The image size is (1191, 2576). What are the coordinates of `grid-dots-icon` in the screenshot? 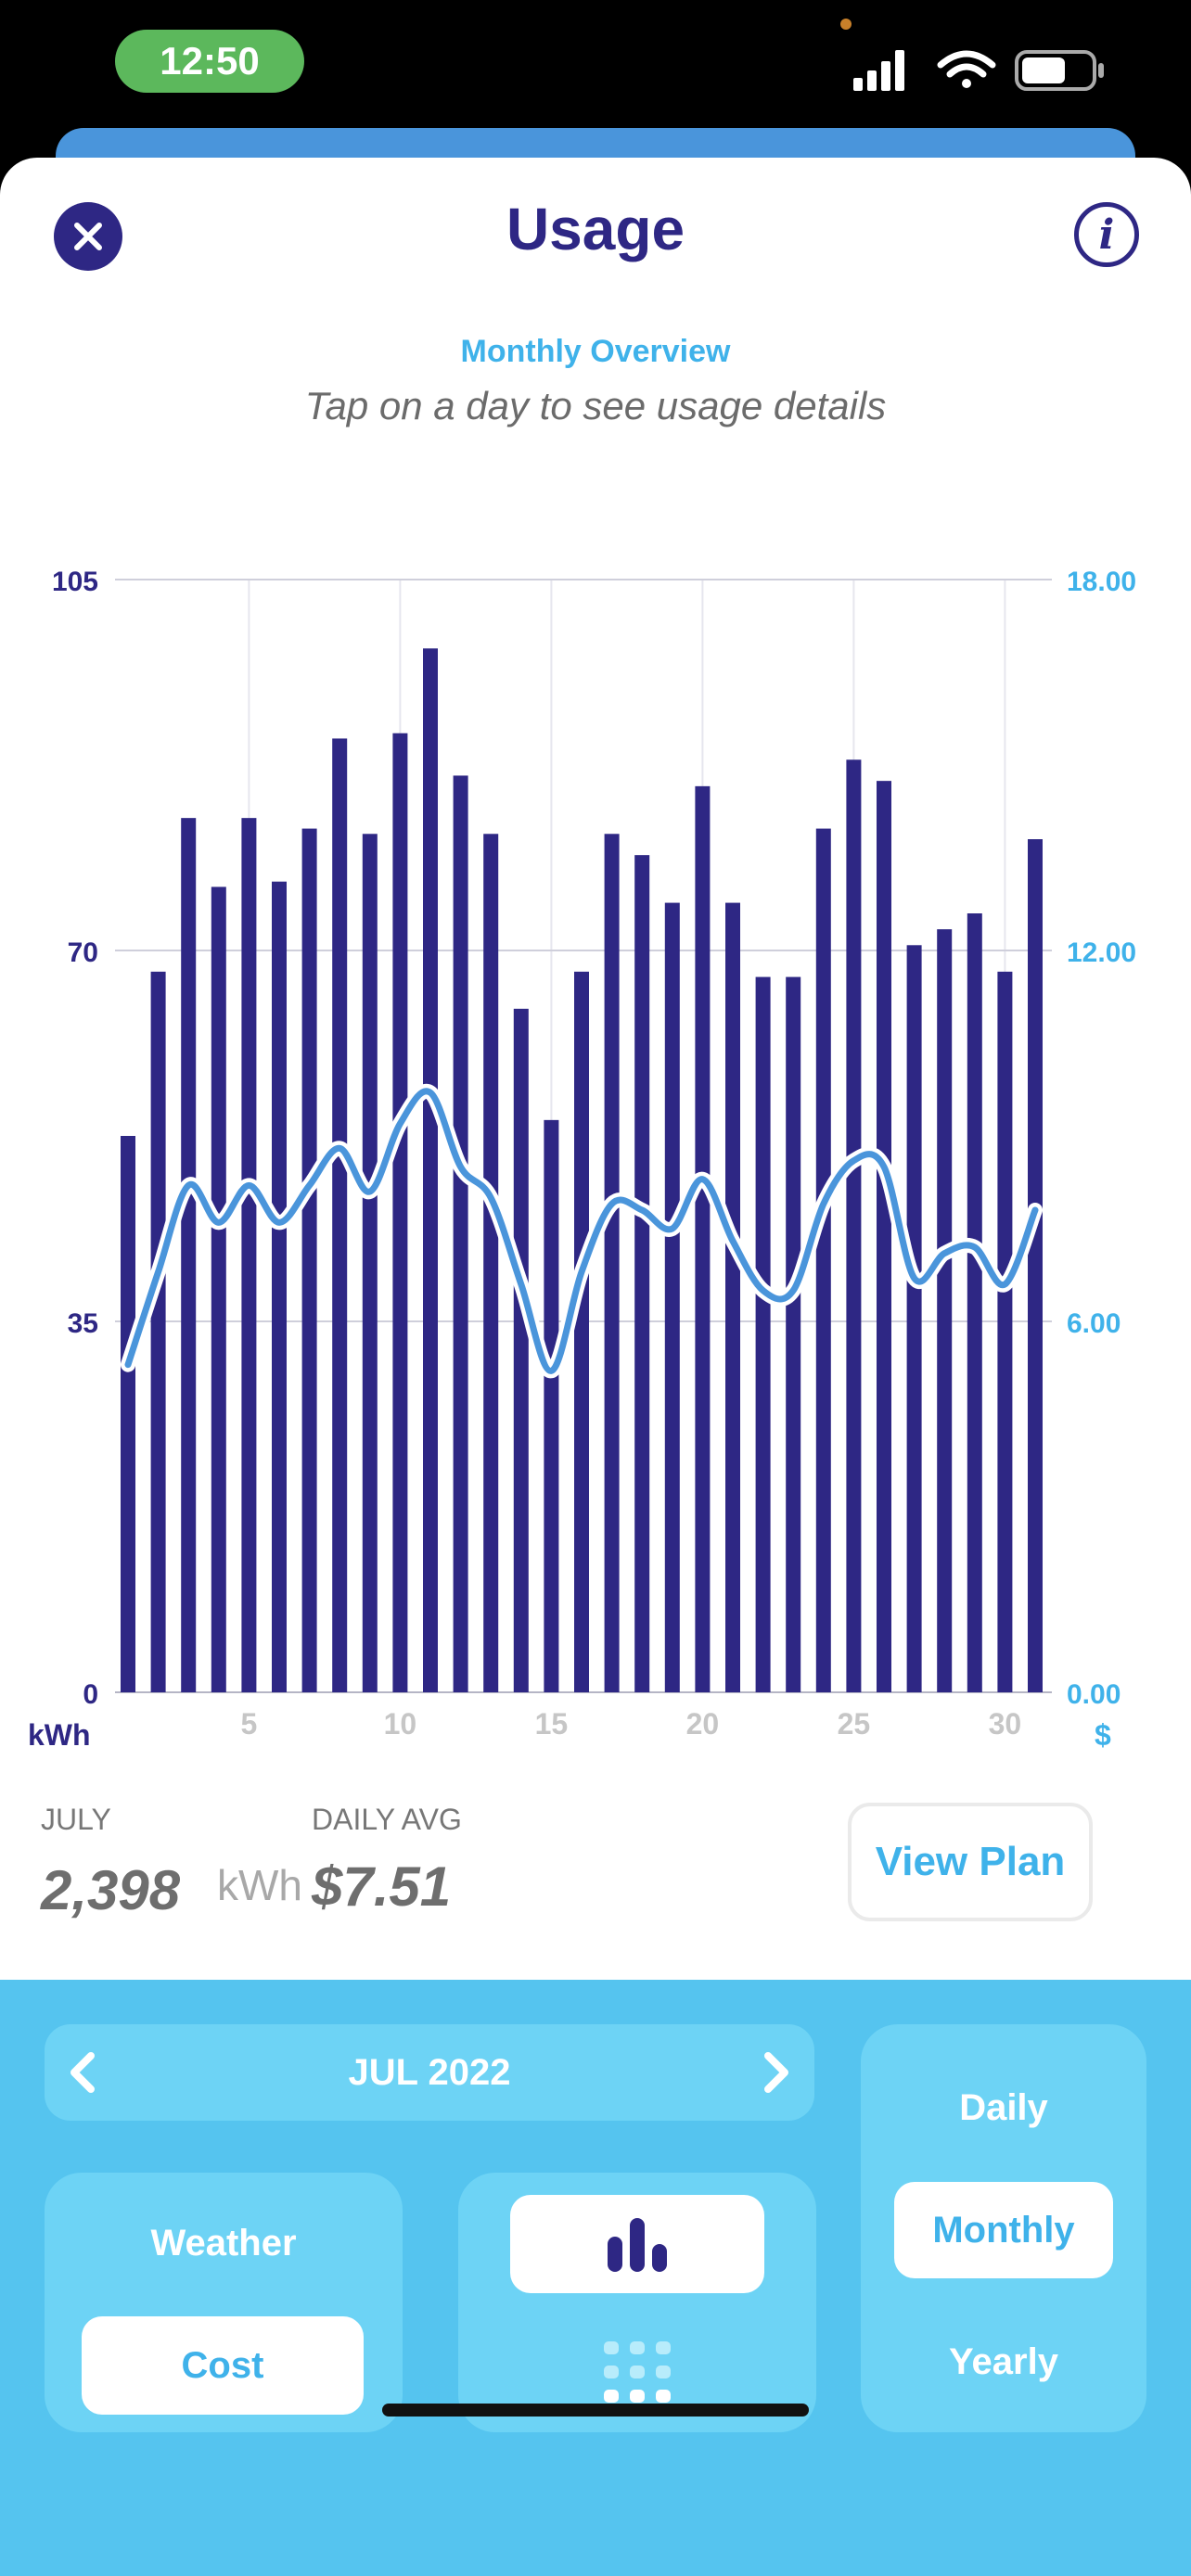 It's located at (637, 2372).